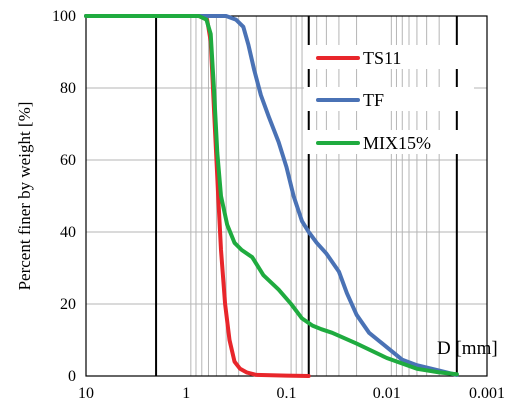 The width and height of the screenshot is (514, 416). What do you see at coordinates (64, 196) in the screenshot?
I see `y-tick-labels: 0 20 40 60 80 100` at bounding box center [64, 196].